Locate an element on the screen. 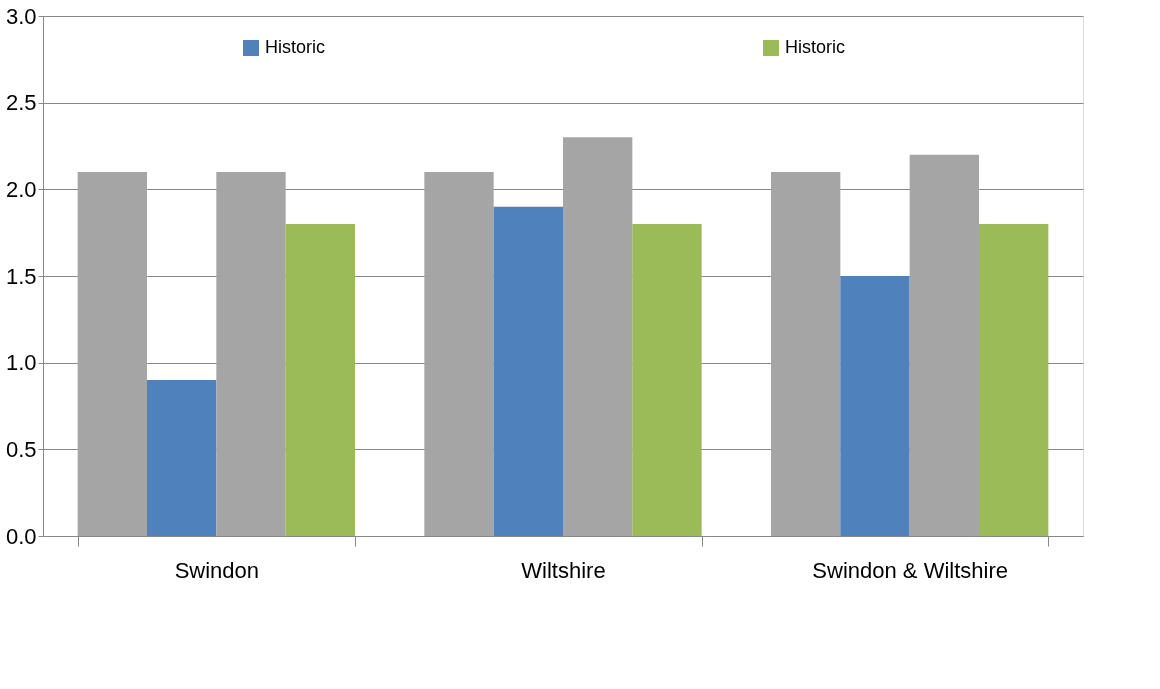 The image size is (1160, 689). y-tick-label: 3.0 is located at coordinates (21, 16).